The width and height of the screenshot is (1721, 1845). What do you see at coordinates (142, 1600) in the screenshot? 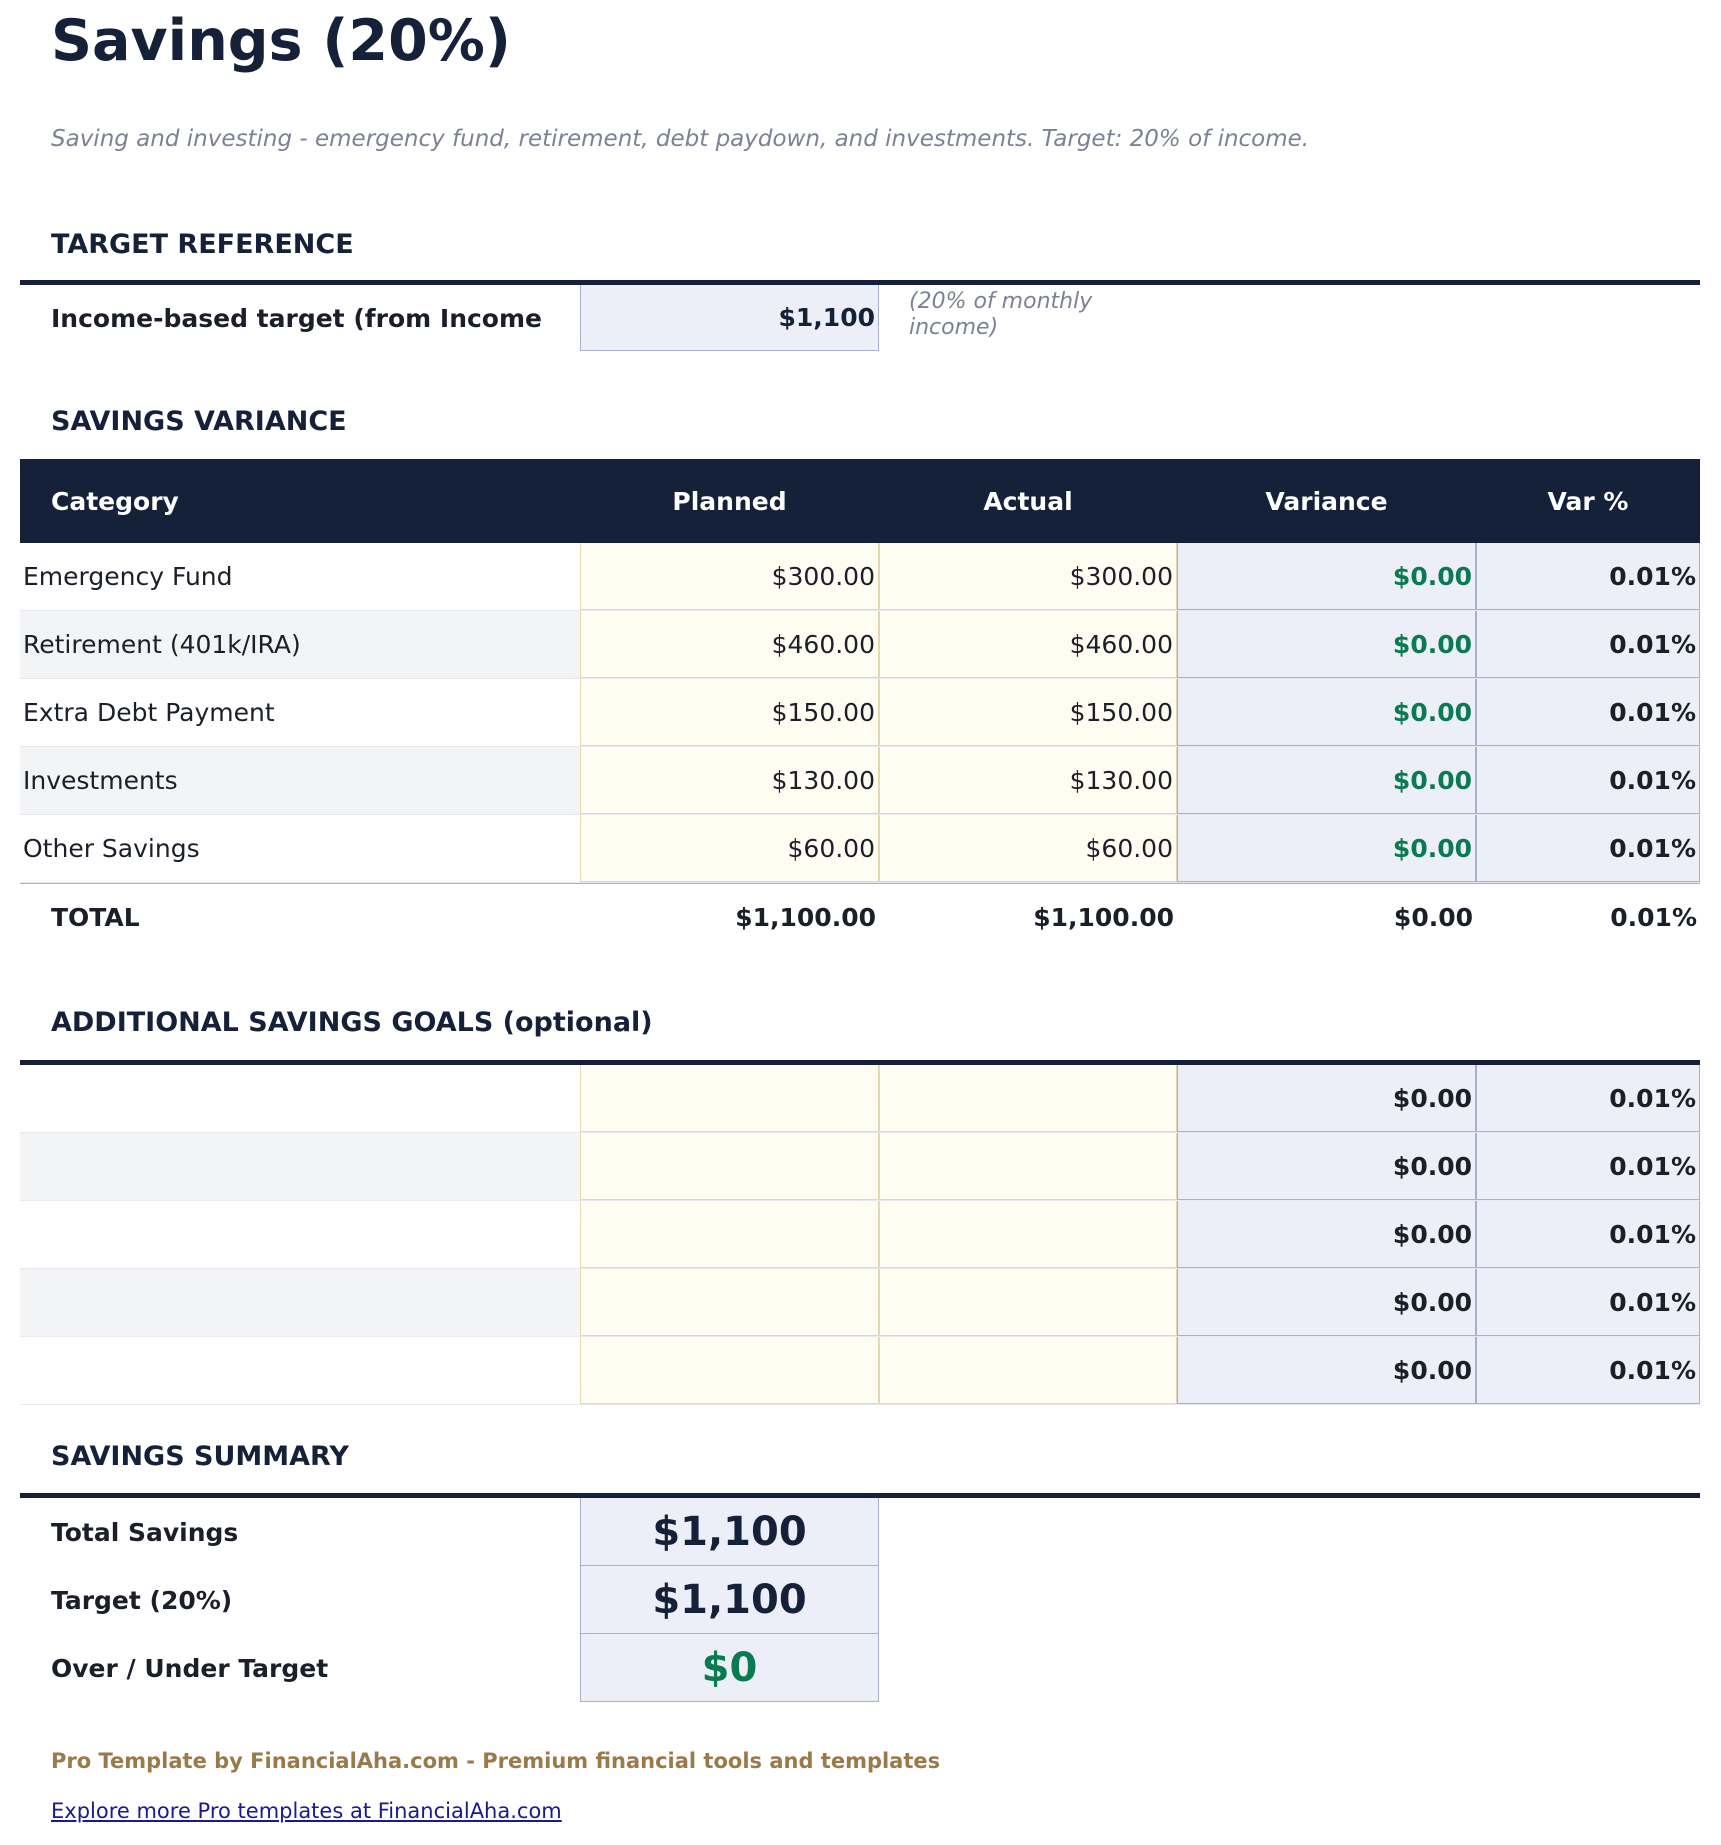
I see `summary-label: Target (20%)` at bounding box center [142, 1600].